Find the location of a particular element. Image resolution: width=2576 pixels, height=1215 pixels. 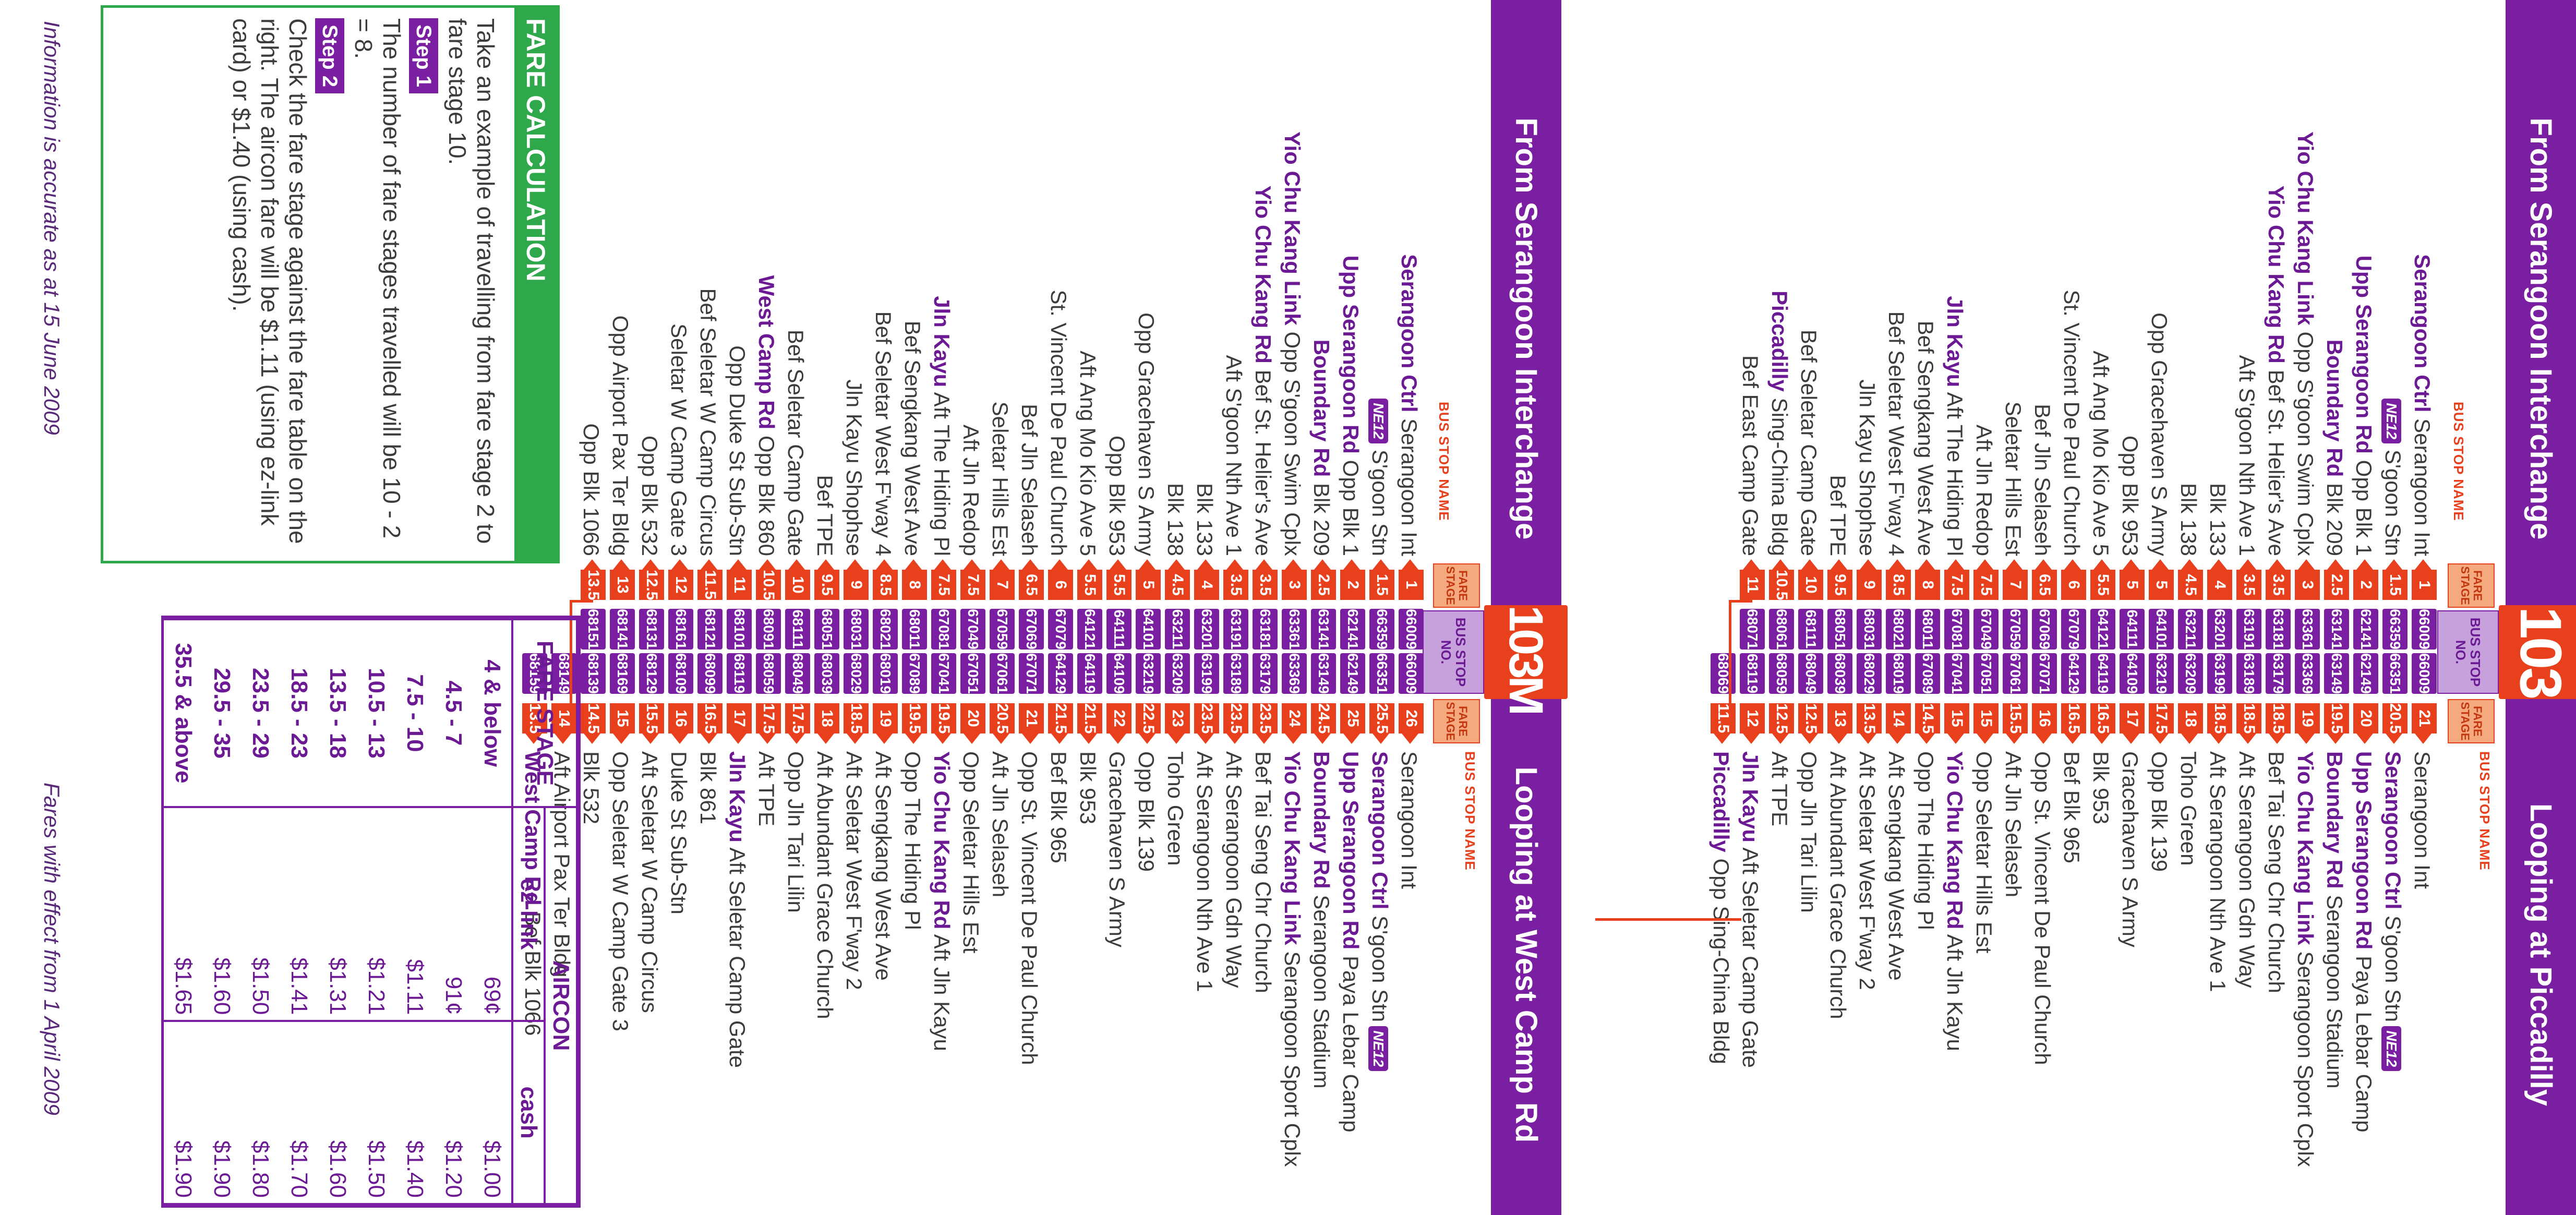

right-fare-stage: 13.5 is located at coordinates (1869, 718).